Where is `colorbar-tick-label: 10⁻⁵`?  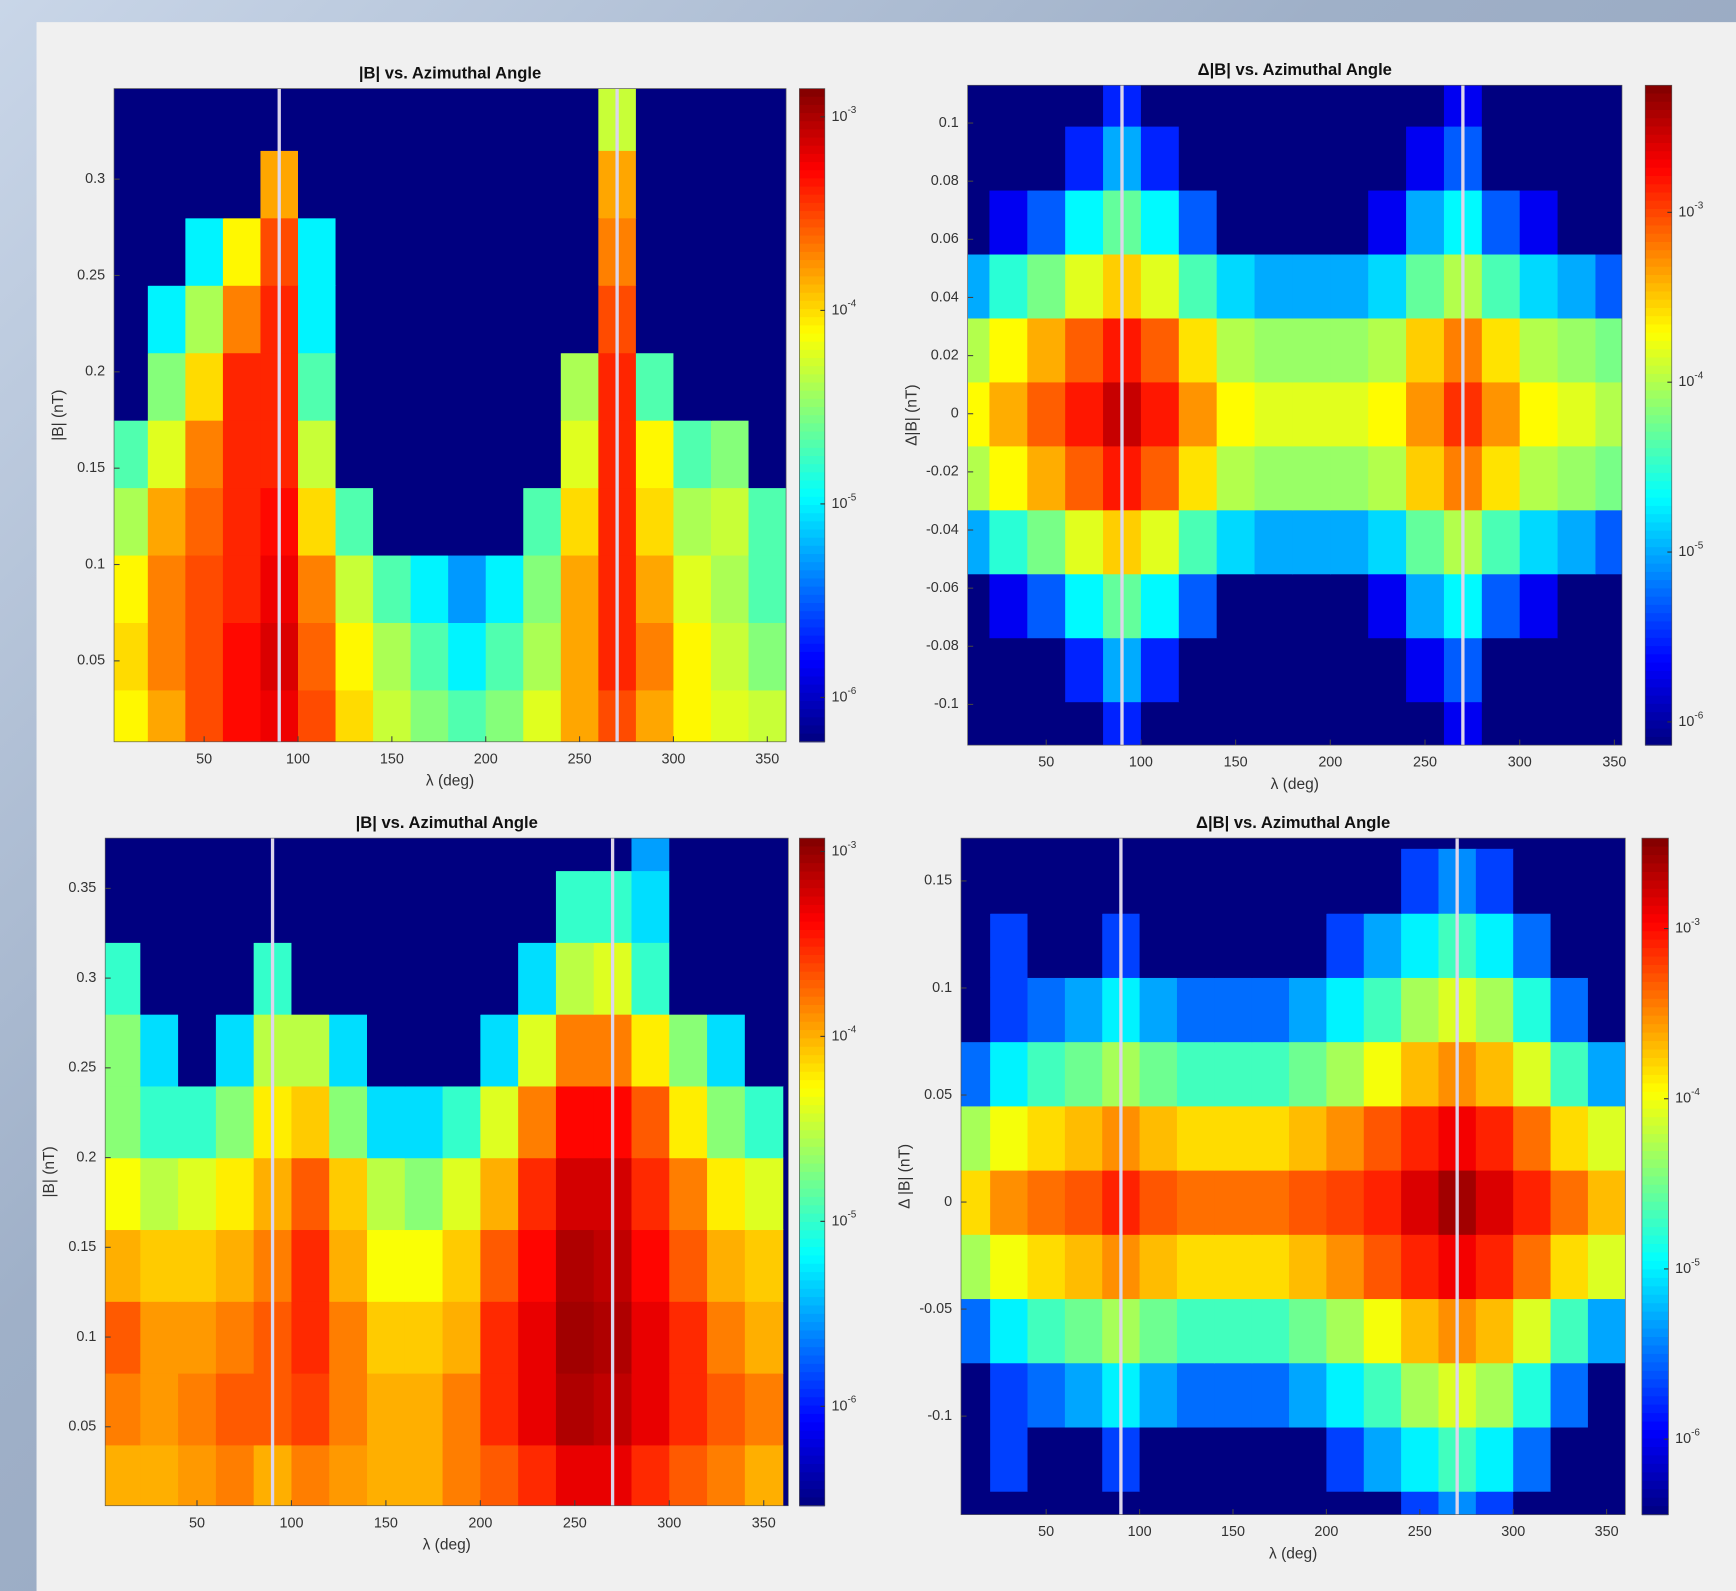
colorbar-tick-label: 10⁻⁵ is located at coordinates (843, 1219).